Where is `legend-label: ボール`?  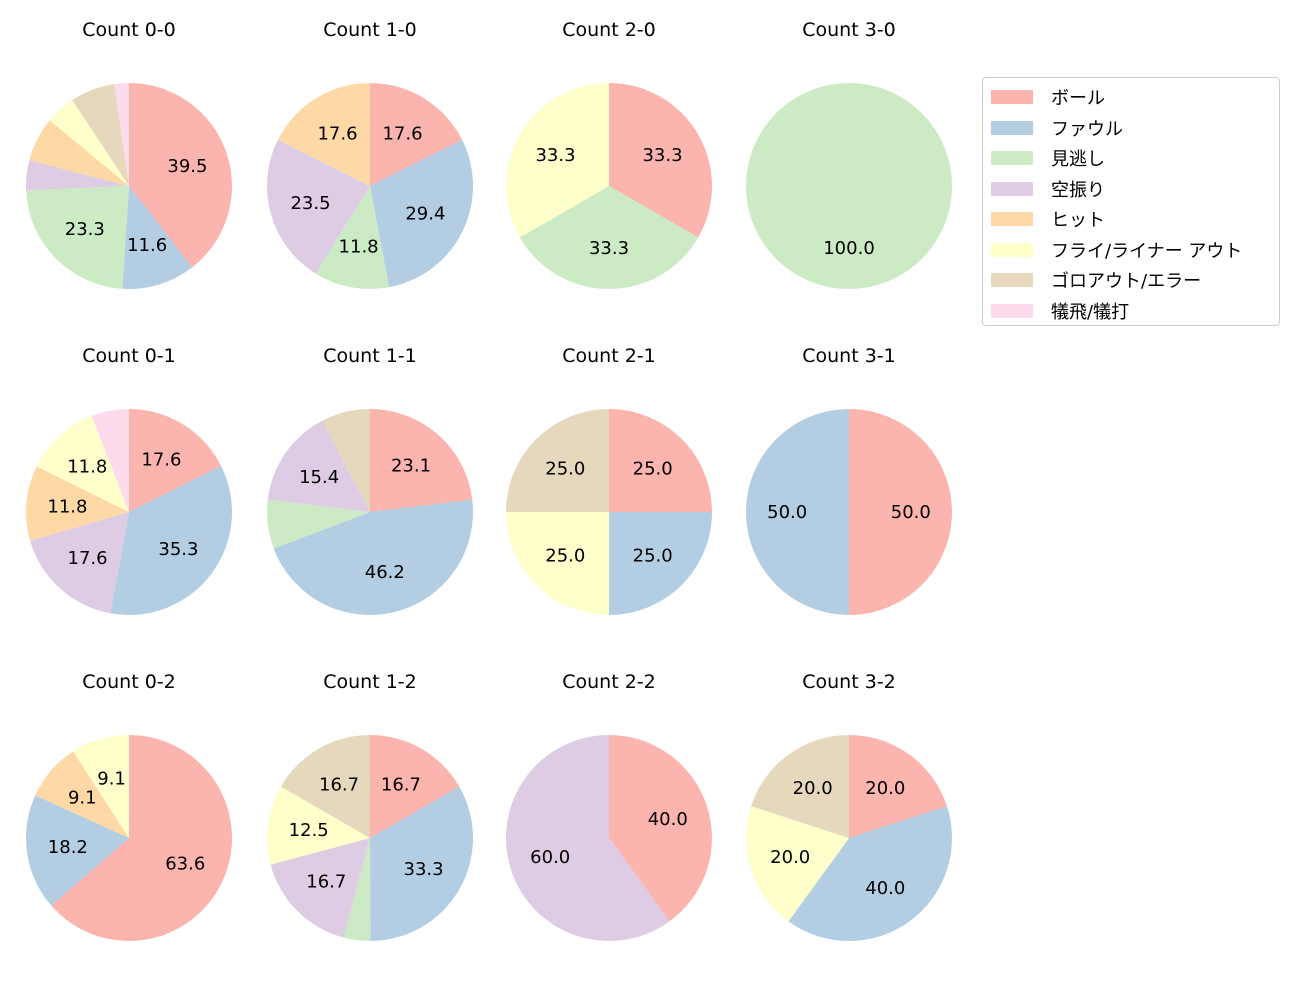
legend-label: ボール is located at coordinates (1078, 99).